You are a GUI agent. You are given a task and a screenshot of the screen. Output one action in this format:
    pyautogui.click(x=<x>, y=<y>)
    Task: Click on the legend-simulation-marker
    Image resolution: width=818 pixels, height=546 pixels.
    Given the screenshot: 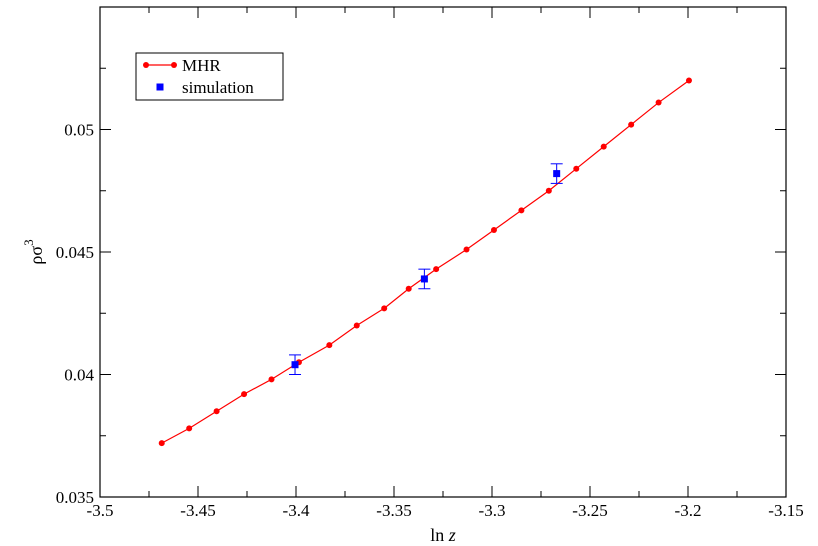 What is the action you would take?
    pyautogui.click(x=160, y=87)
    